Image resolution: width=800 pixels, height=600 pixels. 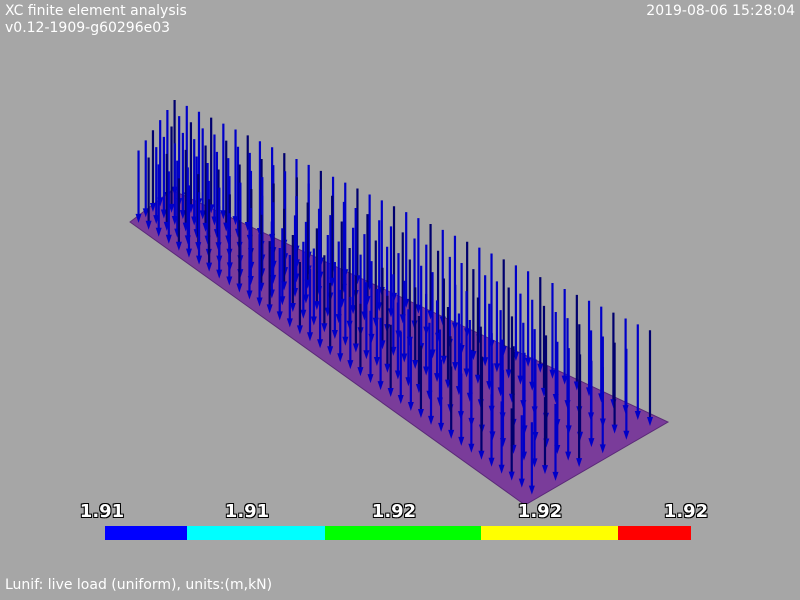 What do you see at coordinates (96, 11) in the screenshot?
I see `app-title: XC finite element analysis` at bounding box center [96, 11].